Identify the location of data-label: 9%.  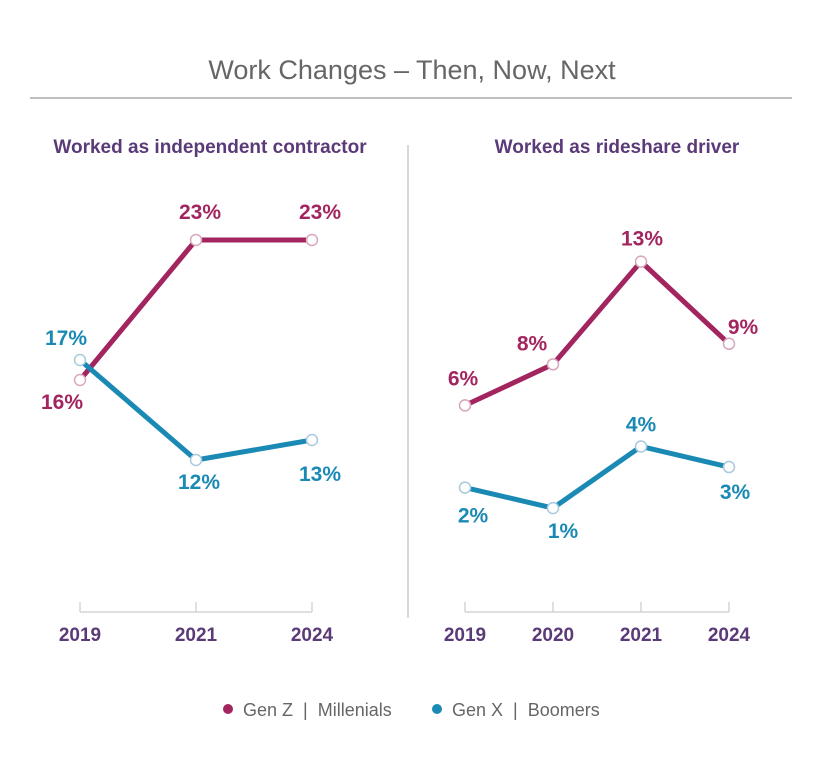
(743, 327).